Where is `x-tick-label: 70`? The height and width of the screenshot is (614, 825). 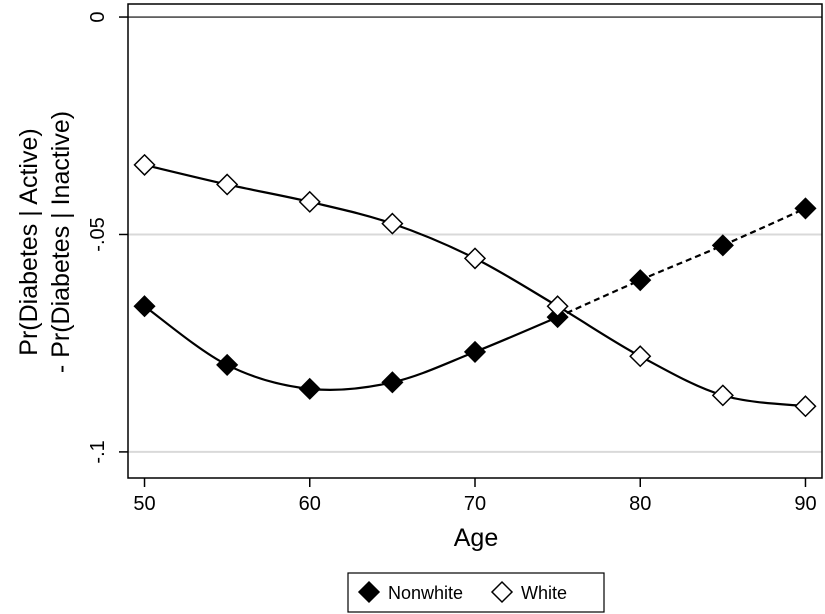
x-tick-label: 70 is located at coordinates (475, 504).